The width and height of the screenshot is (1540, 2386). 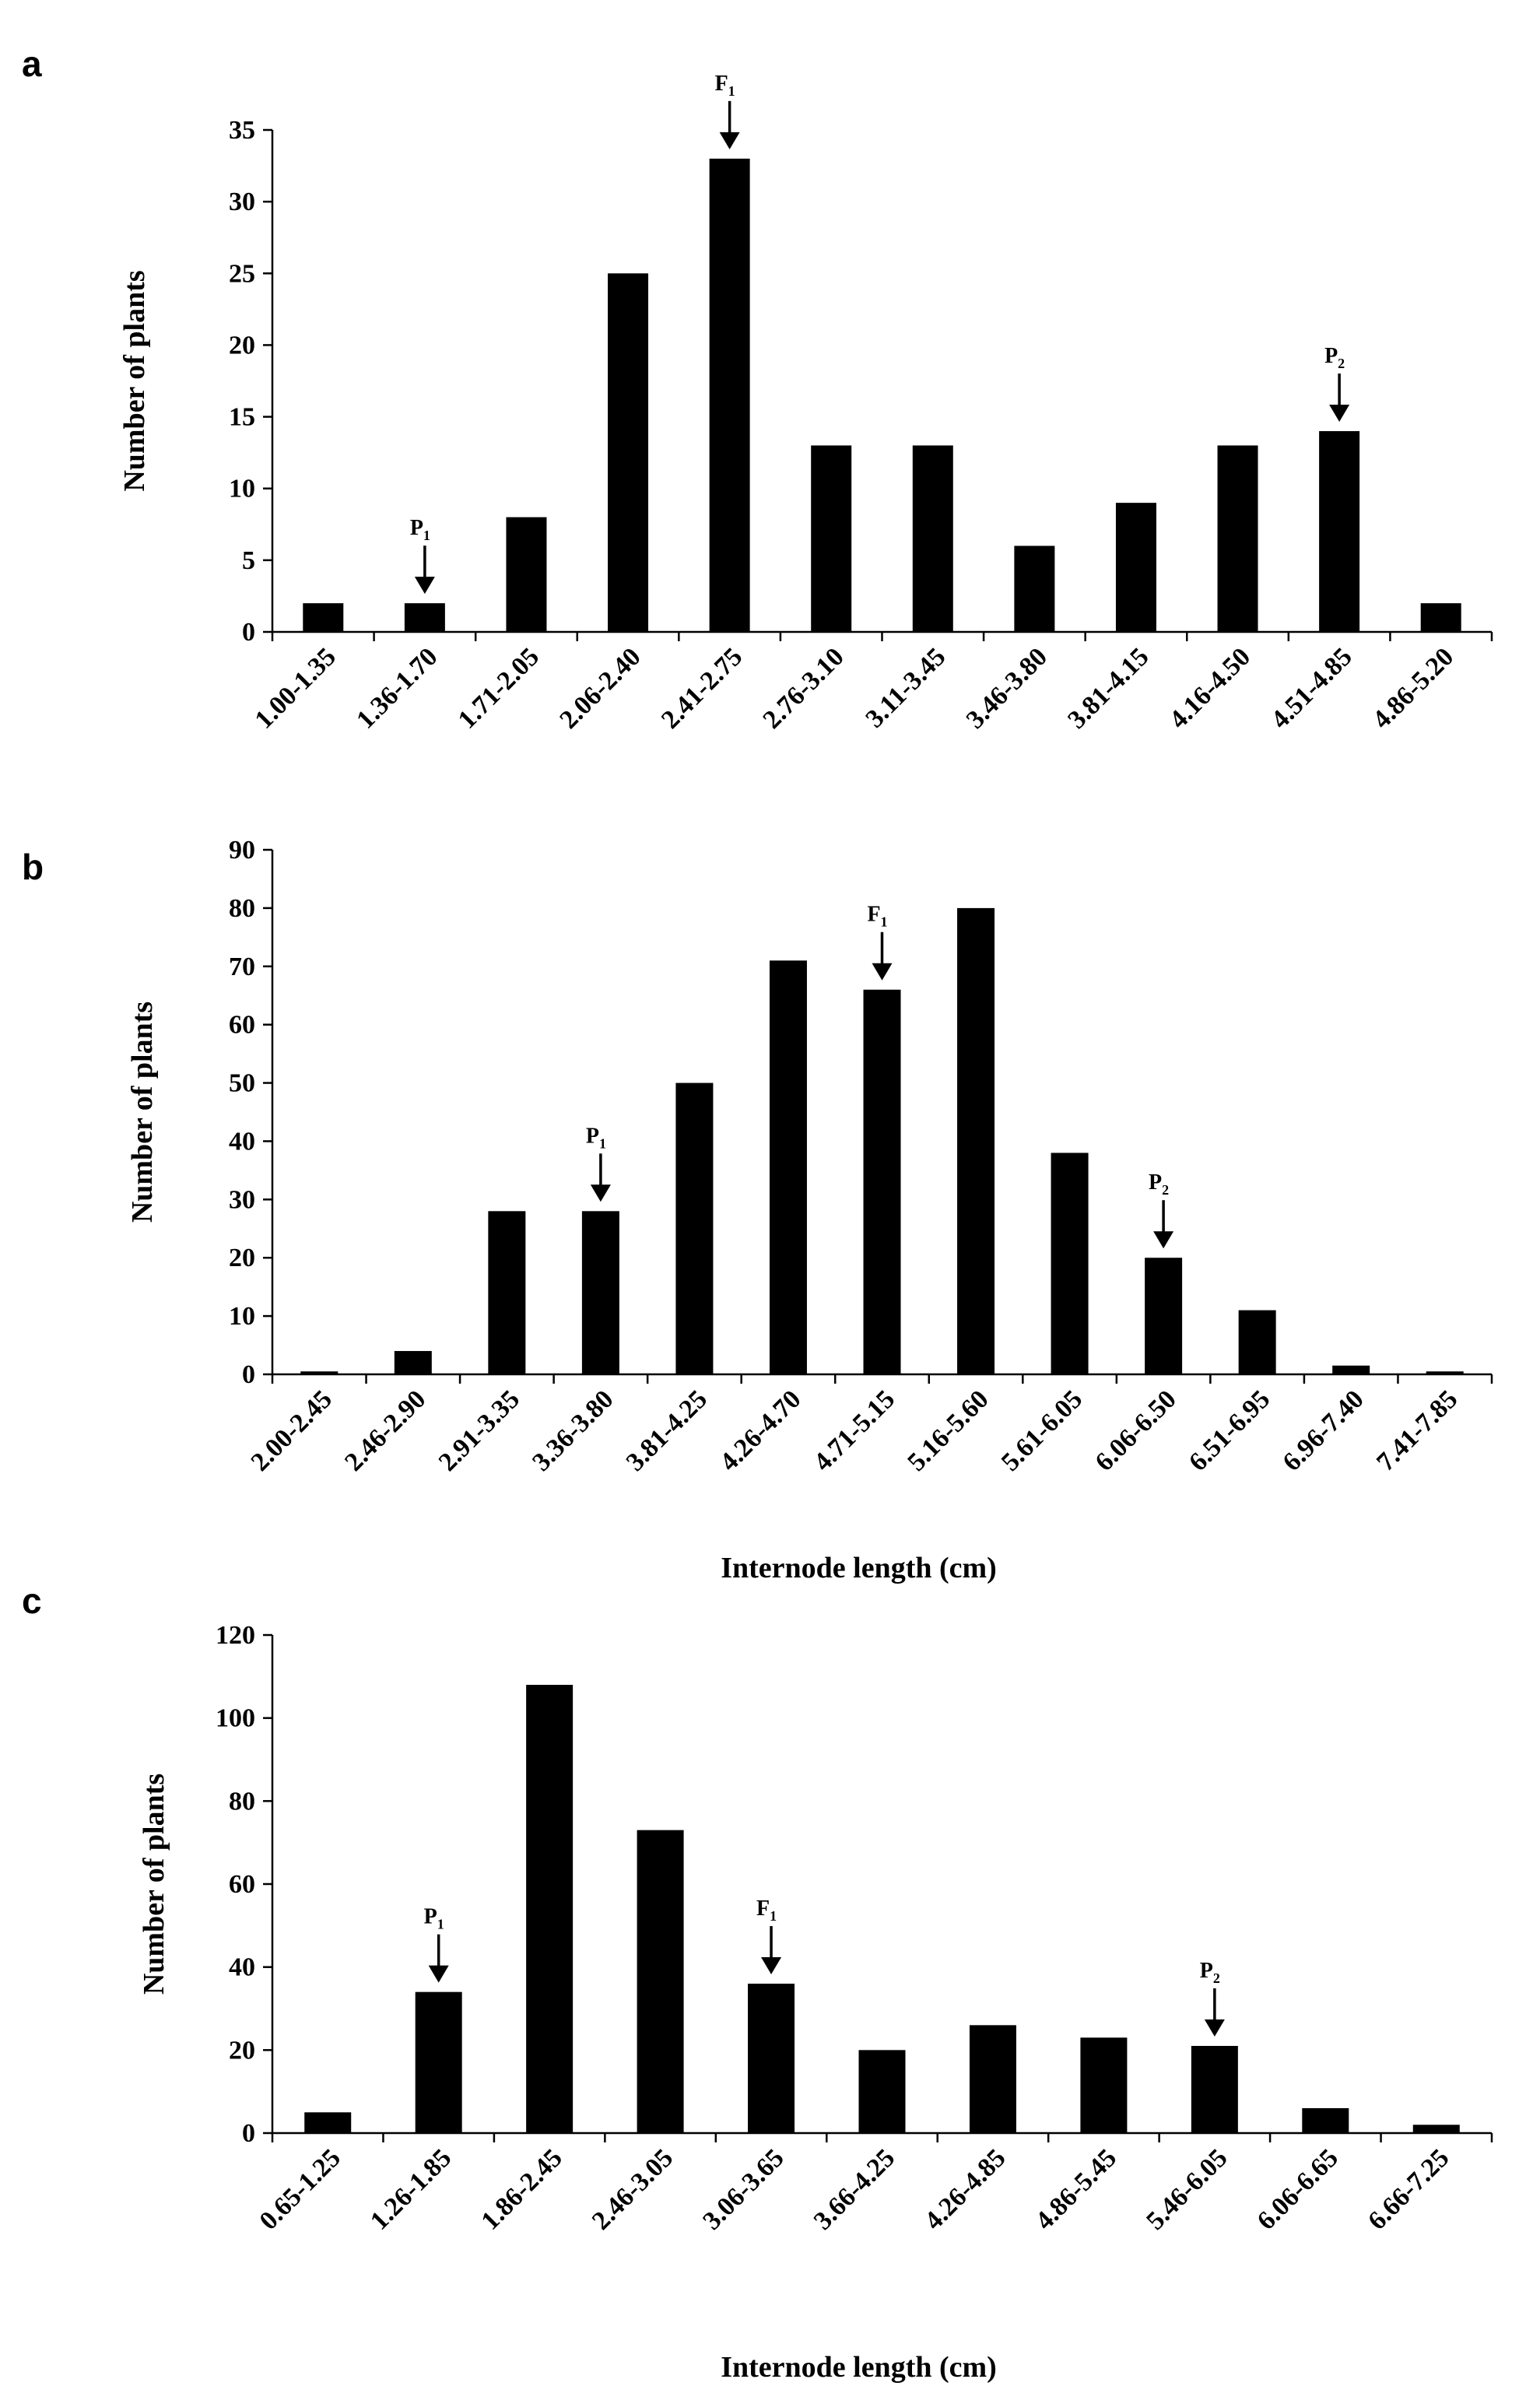 I want to click on bar-5.46-6.05, so click(x=1214, y=2089).